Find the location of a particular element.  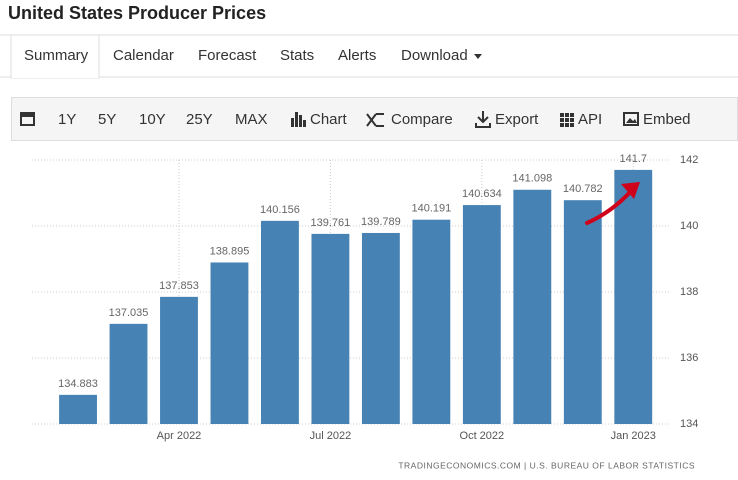

tab: Download is located at coordinates (434, 55).